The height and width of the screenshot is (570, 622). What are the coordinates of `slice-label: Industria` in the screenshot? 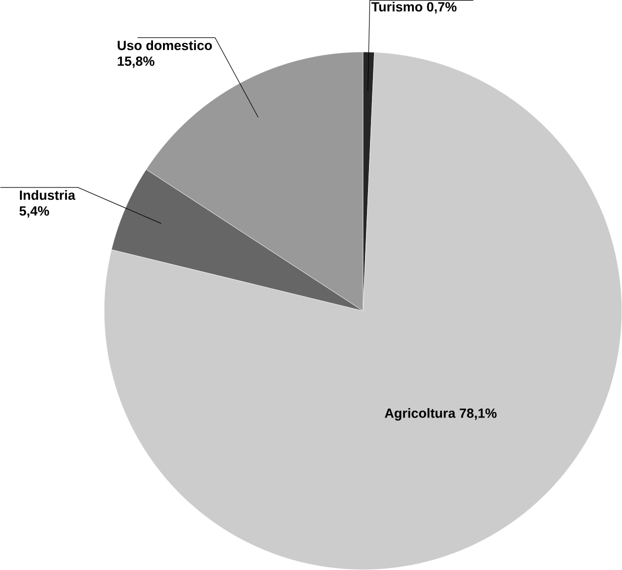 It's located at (48, 195).